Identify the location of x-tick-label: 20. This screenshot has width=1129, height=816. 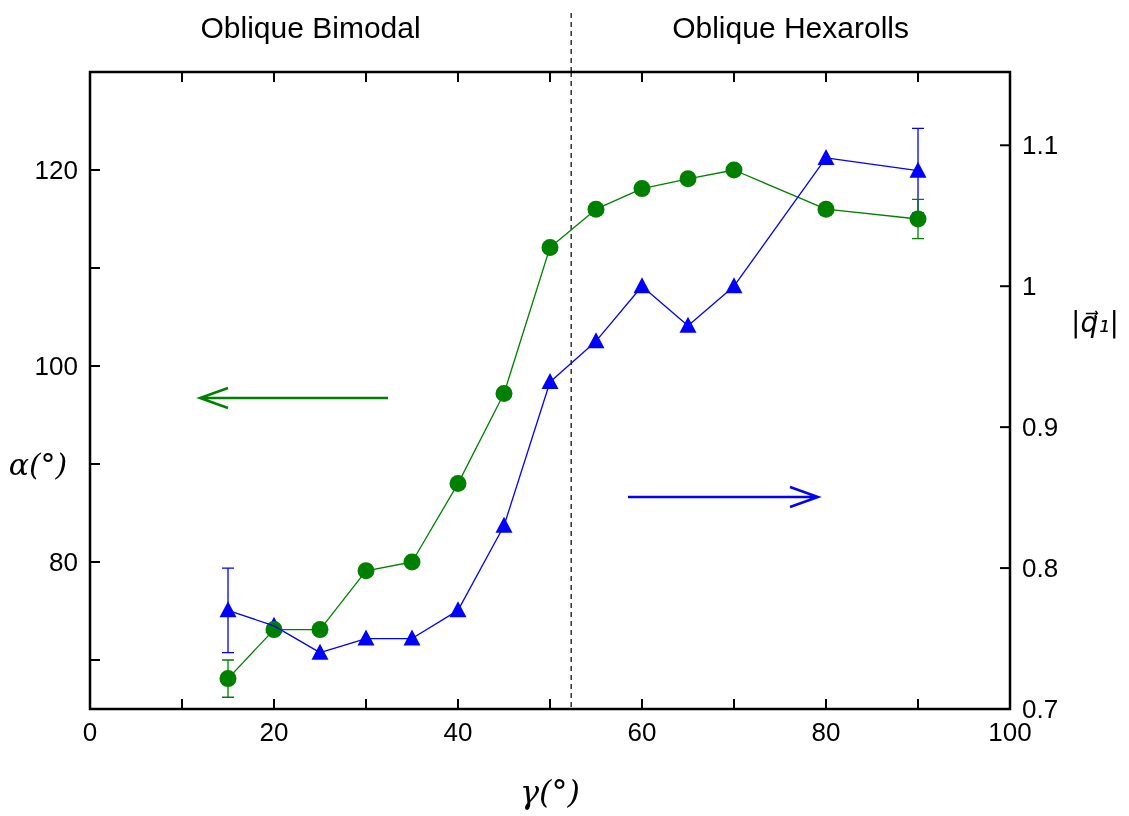
(274, 732).